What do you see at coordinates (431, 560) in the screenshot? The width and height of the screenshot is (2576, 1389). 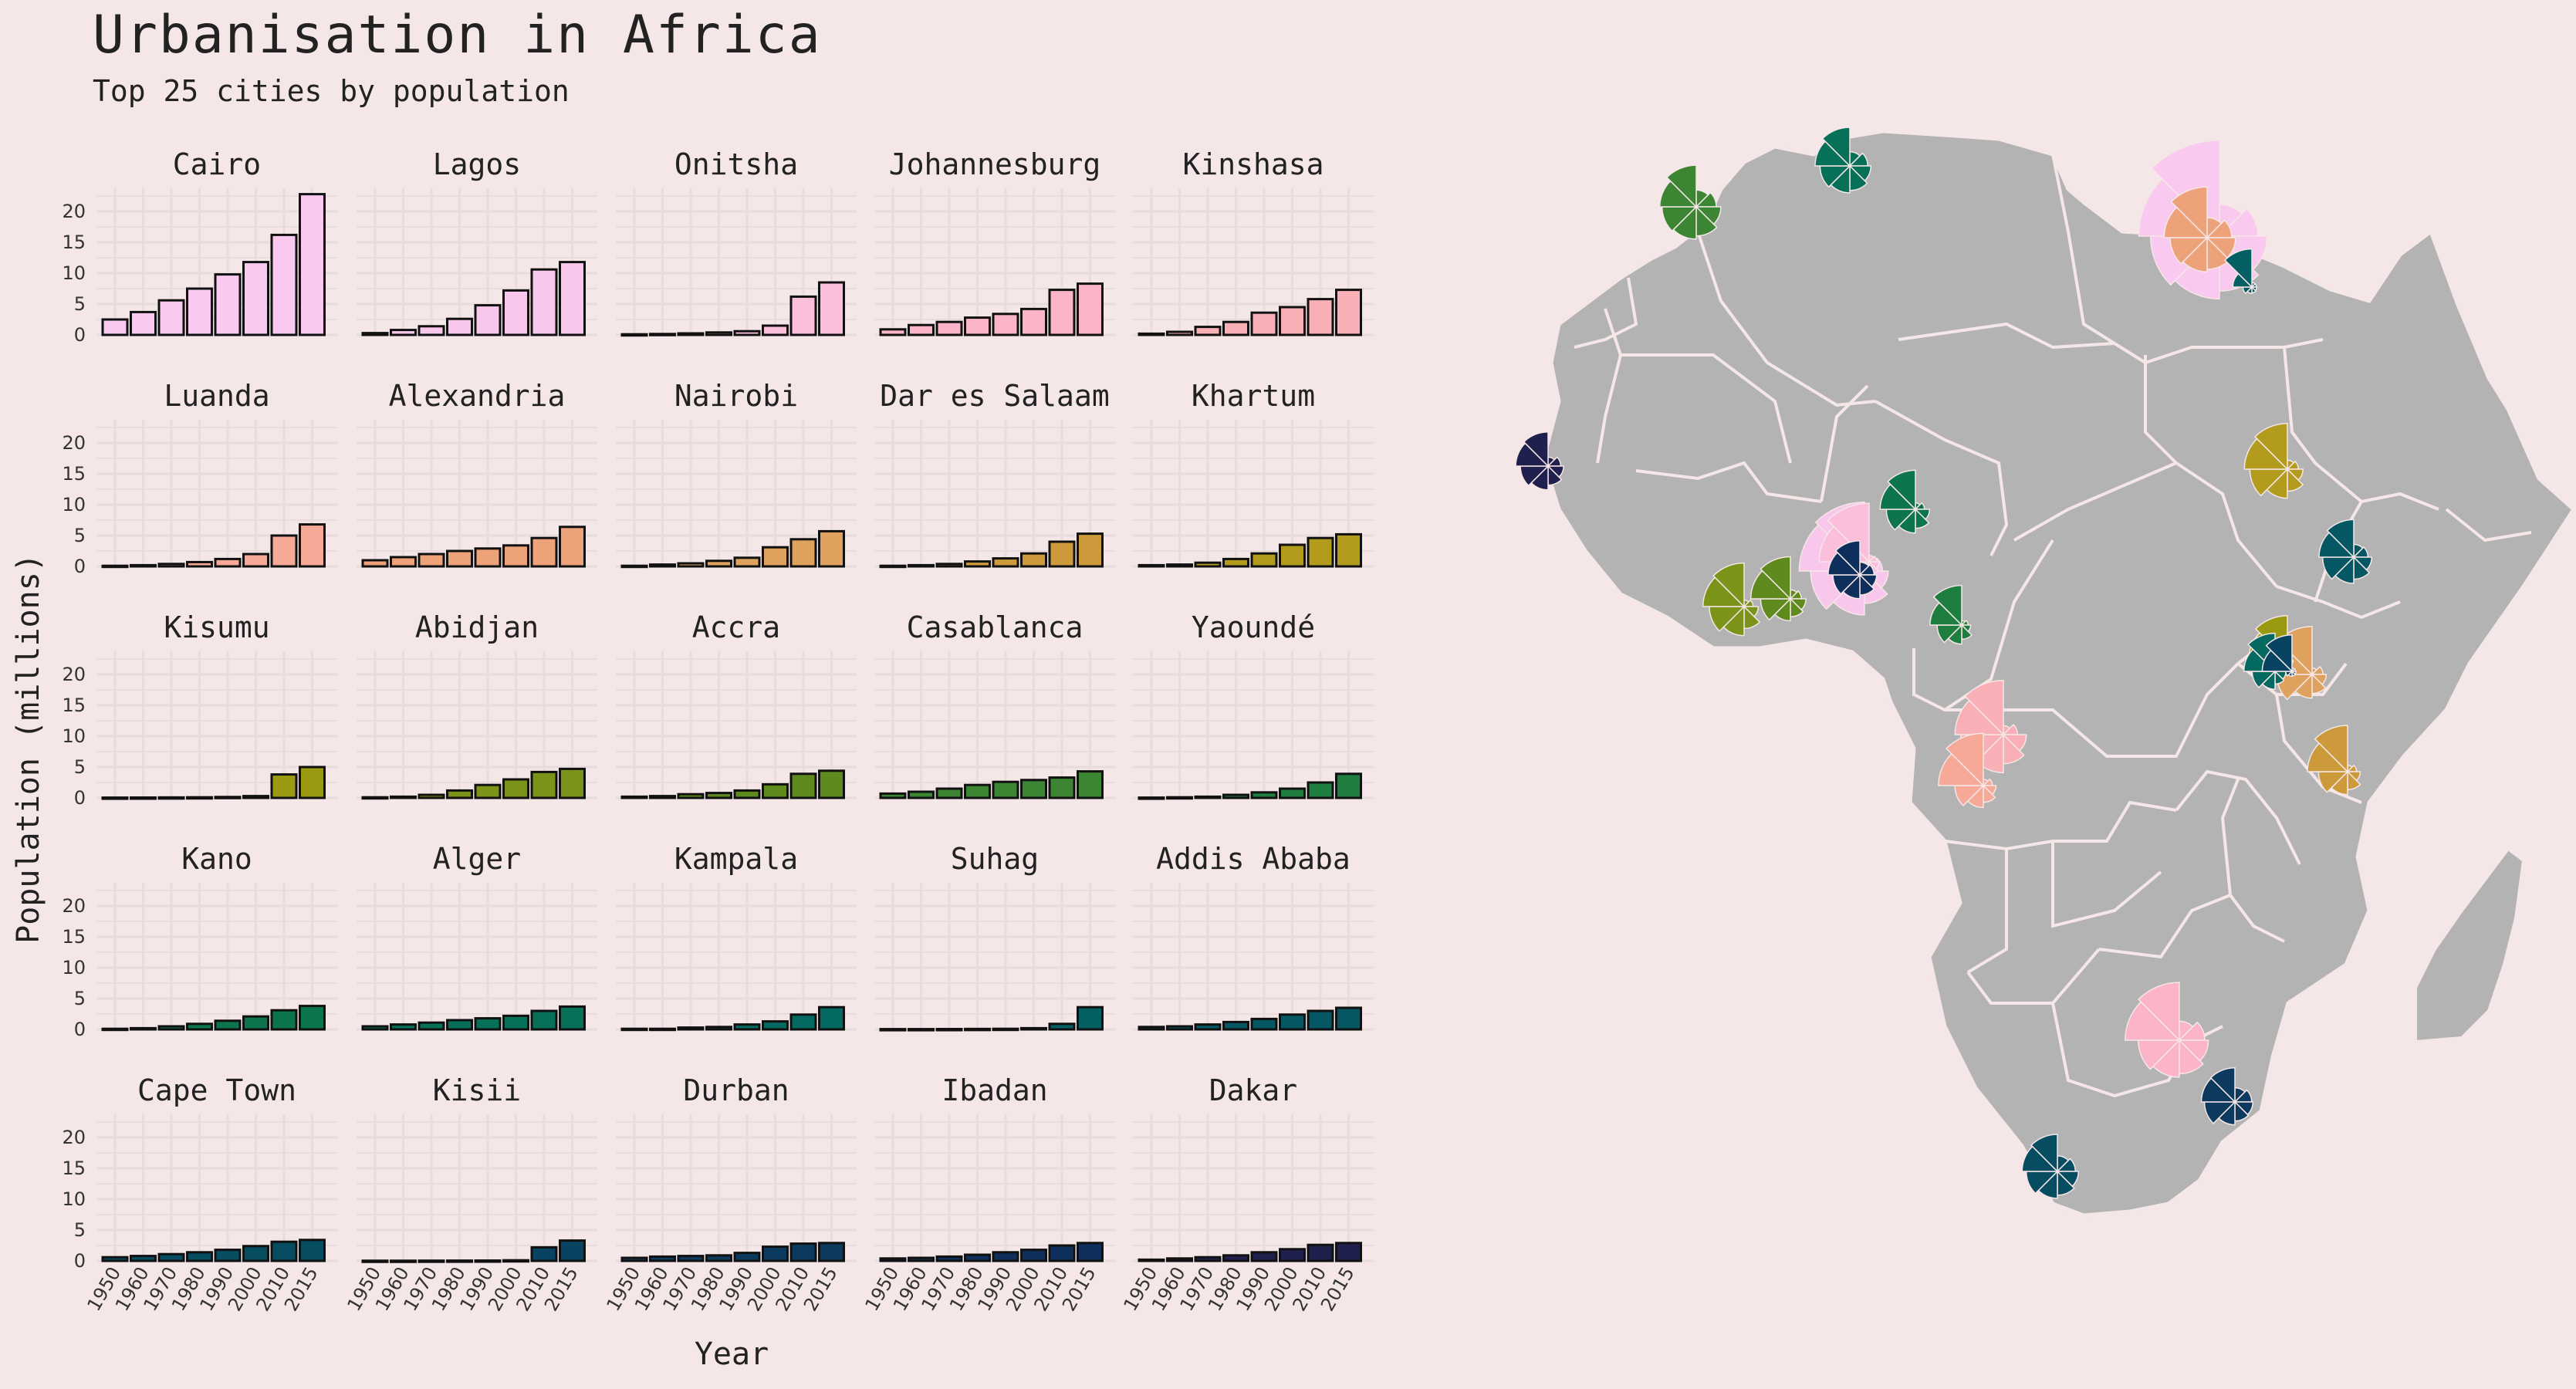 I see `bar-alexandria-1970` at bounding box center [431, 560].